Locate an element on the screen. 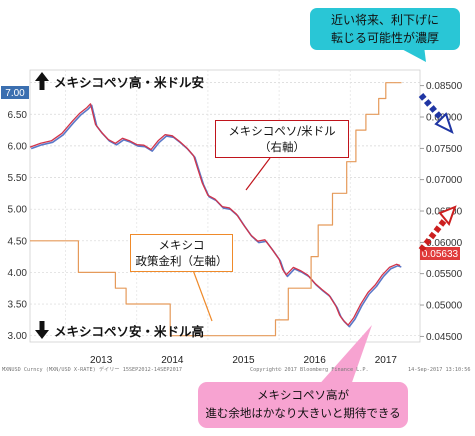  peso-callout-connector is located at coordinates (258, 174).